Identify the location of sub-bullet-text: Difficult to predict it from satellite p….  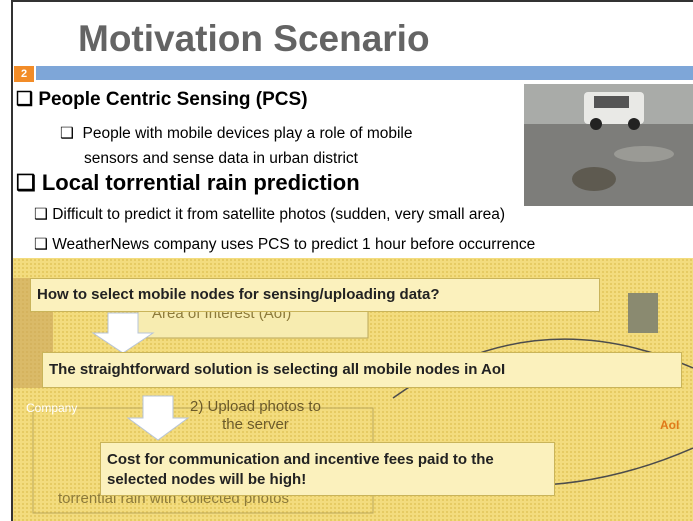
(279, 214).